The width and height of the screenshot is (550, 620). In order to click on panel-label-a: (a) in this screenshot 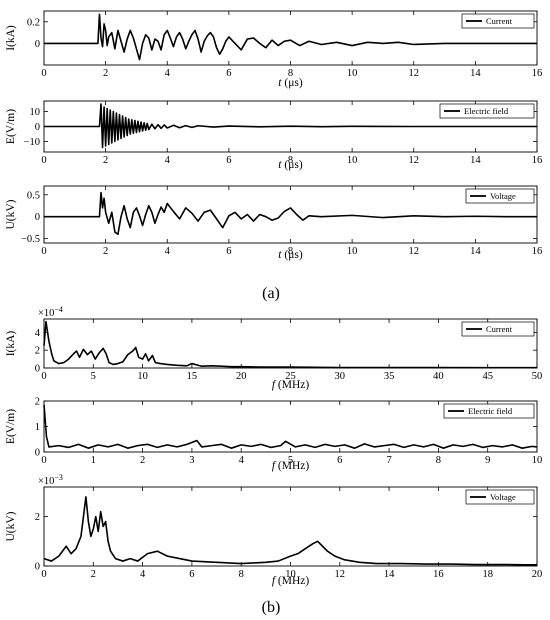, I will do `click(271, 293)`.